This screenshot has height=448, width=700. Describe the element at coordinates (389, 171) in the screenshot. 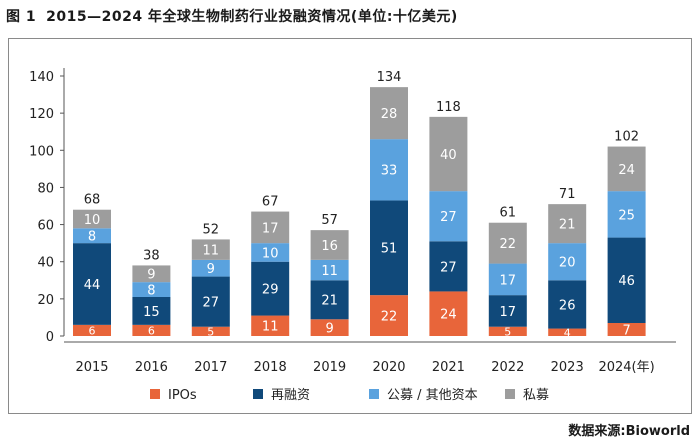

I see `data-label: 33` at that location.